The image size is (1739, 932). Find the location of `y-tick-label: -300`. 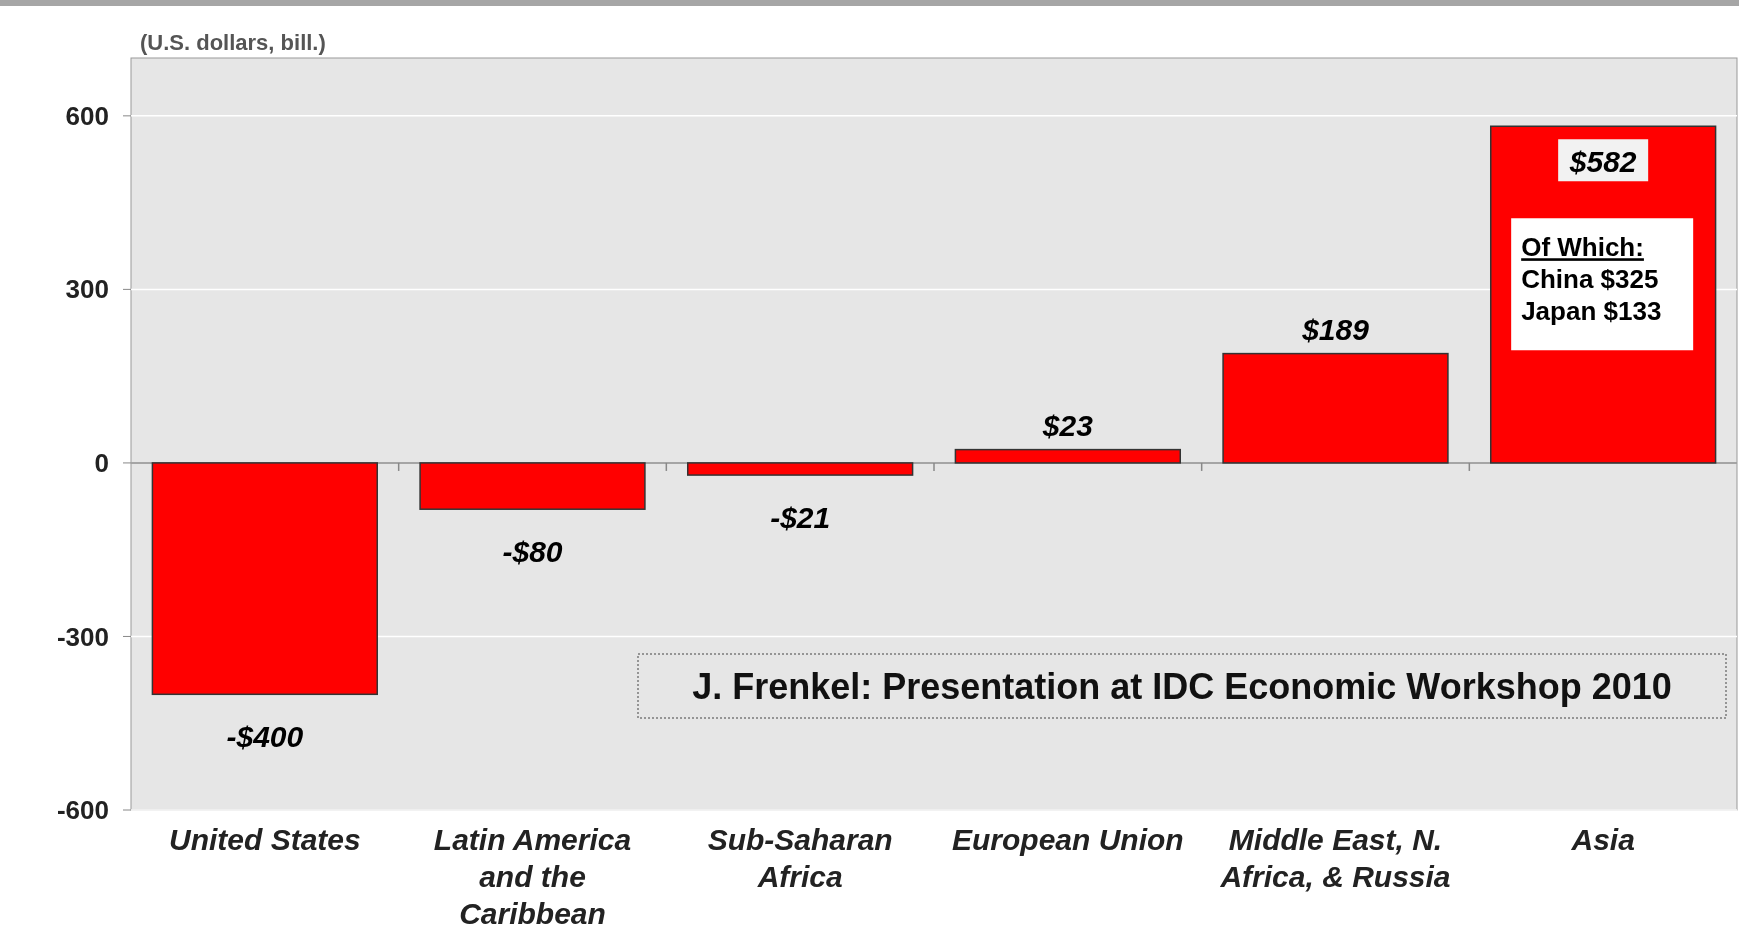

y-tick-label: -300 is located at coordinates (82, 636).